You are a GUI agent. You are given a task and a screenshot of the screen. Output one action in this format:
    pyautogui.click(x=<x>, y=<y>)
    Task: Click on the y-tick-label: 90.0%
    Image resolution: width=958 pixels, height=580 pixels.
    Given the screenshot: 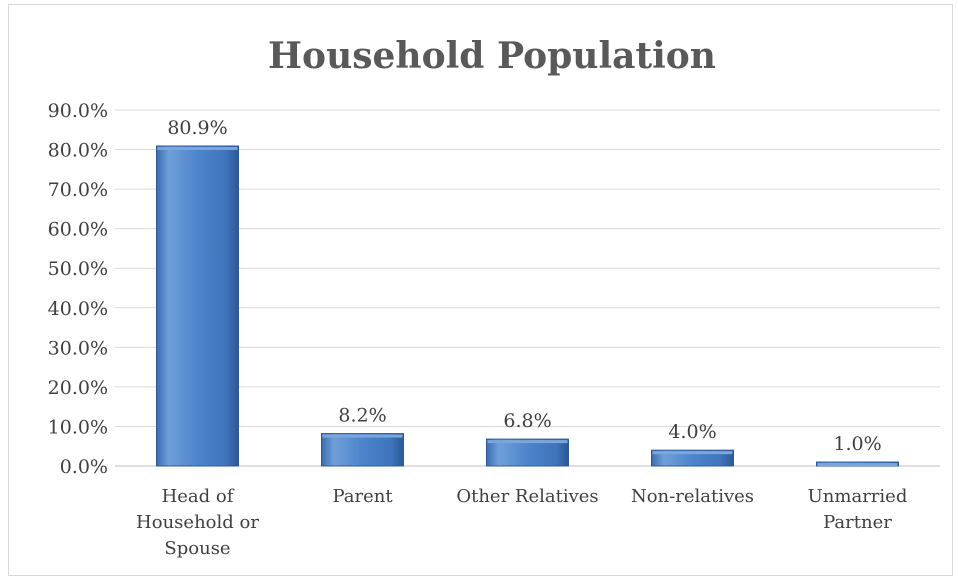 What is the action you would take?
    pyautogui.click(x=78, y=111)
    